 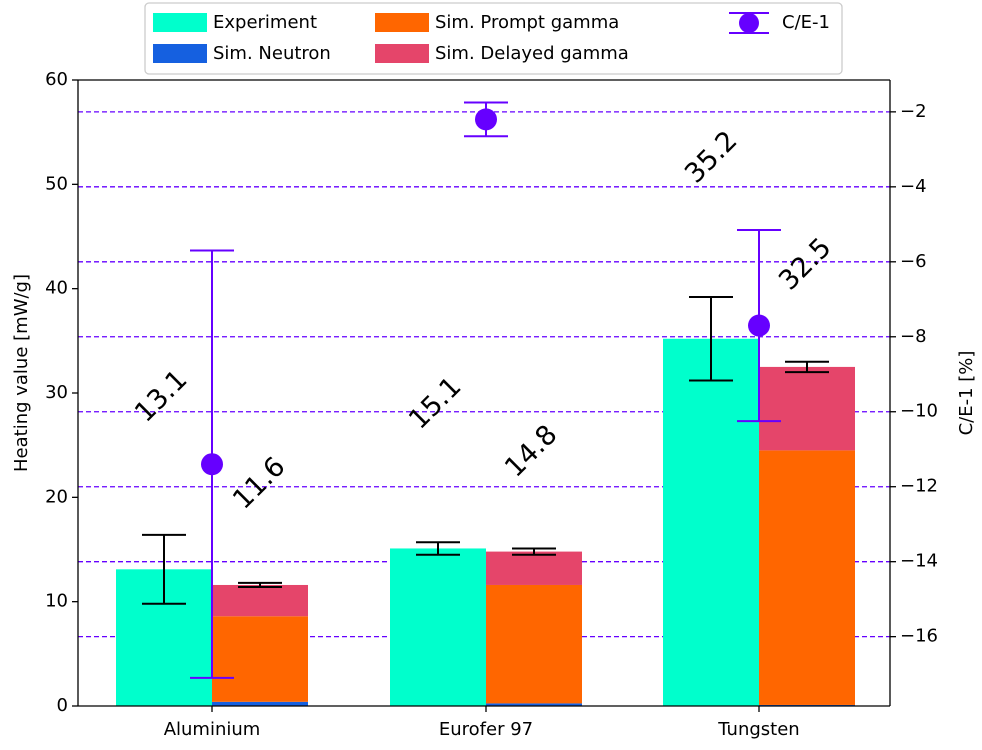 What do you see at coordinates (435, 403) in the screenshot?
I see `experiment-value-label: 15.1` at bounding box center [435, 403].